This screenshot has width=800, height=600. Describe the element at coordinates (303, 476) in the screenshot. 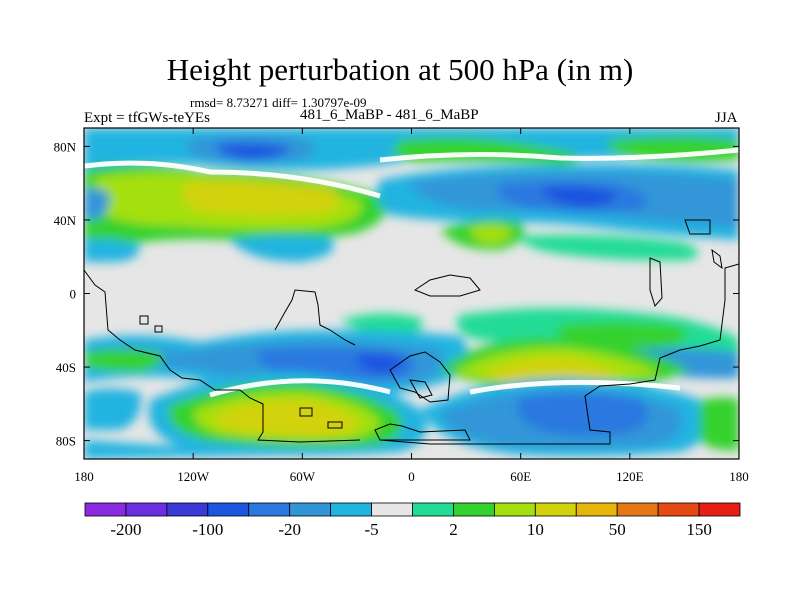

I see `x-tick-label: 60W` at that location.